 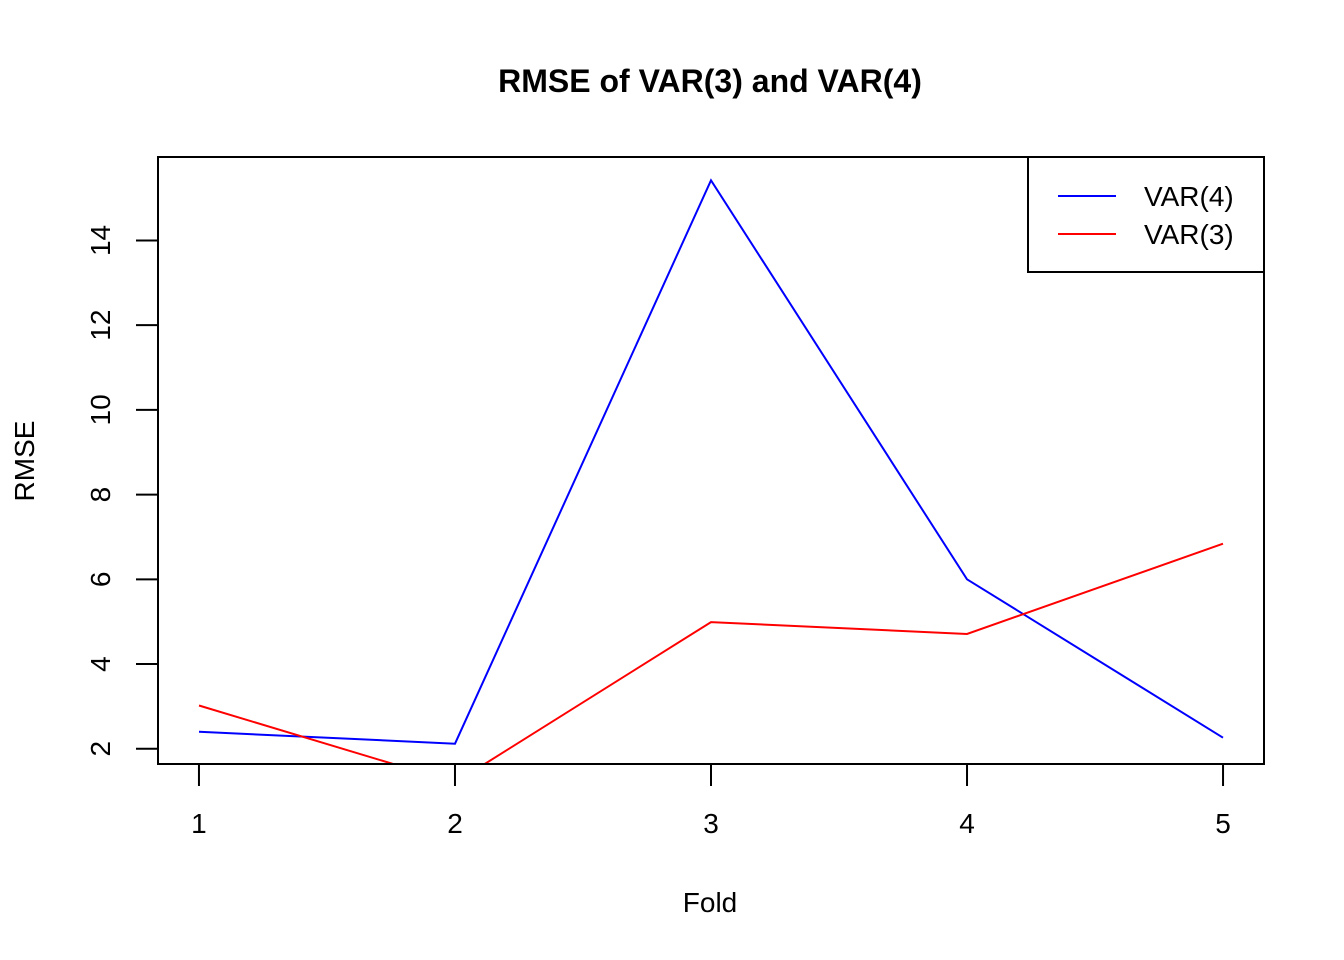 I want to click on x-tick-label-4: 5, so click(x=1223, y=823).